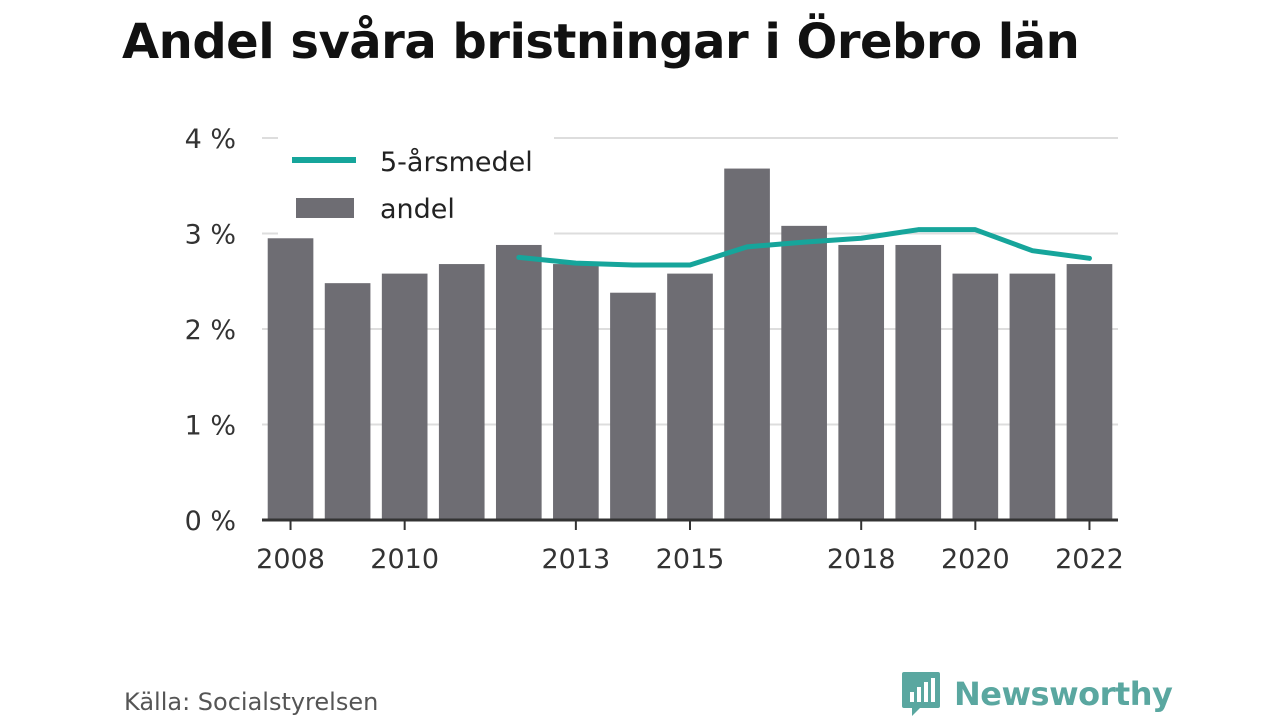  Describe the element at coordinates (576, 392) in the screenshot. I see `bar-2013` at that location.